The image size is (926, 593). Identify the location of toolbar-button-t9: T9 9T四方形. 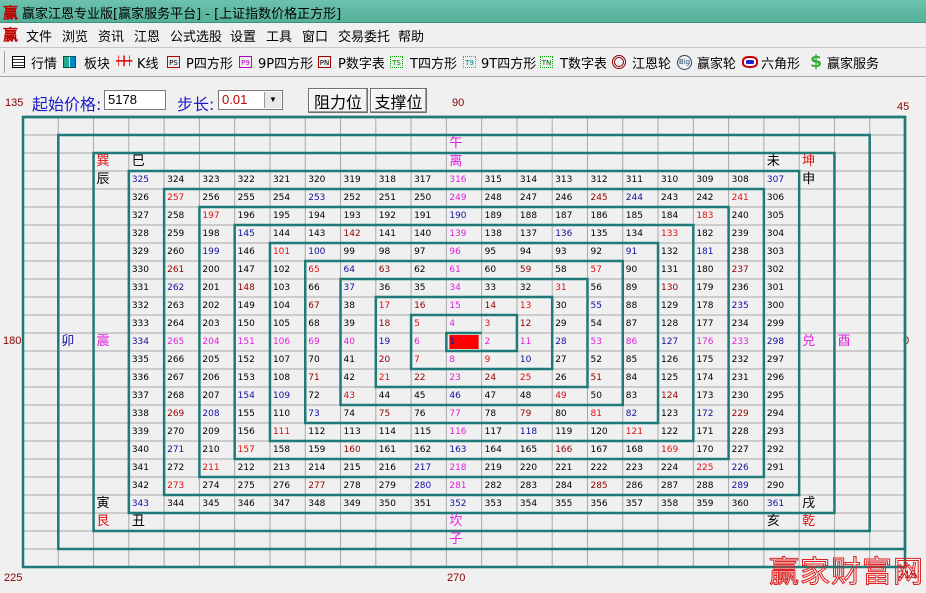
(499, 62).